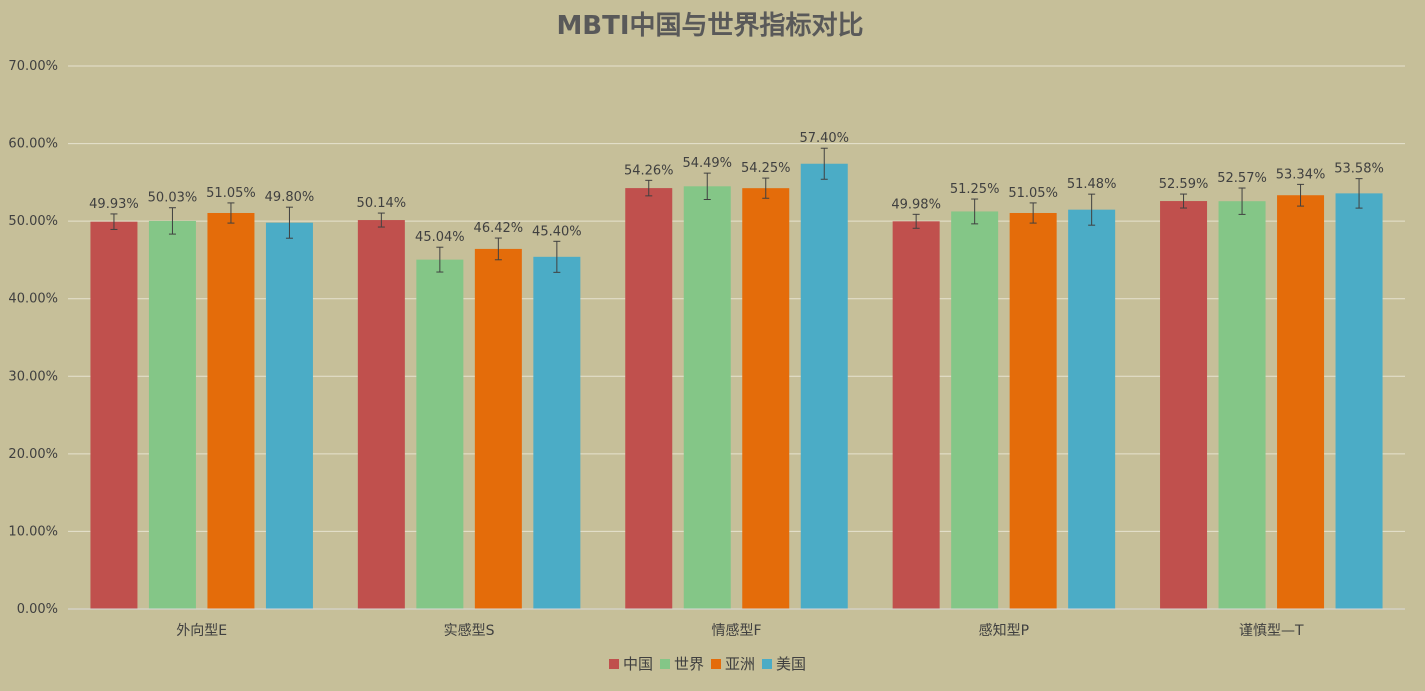 This screenshot has height=691, width=1425. I want to click on data-label: 45.04%, so click(440, 237).